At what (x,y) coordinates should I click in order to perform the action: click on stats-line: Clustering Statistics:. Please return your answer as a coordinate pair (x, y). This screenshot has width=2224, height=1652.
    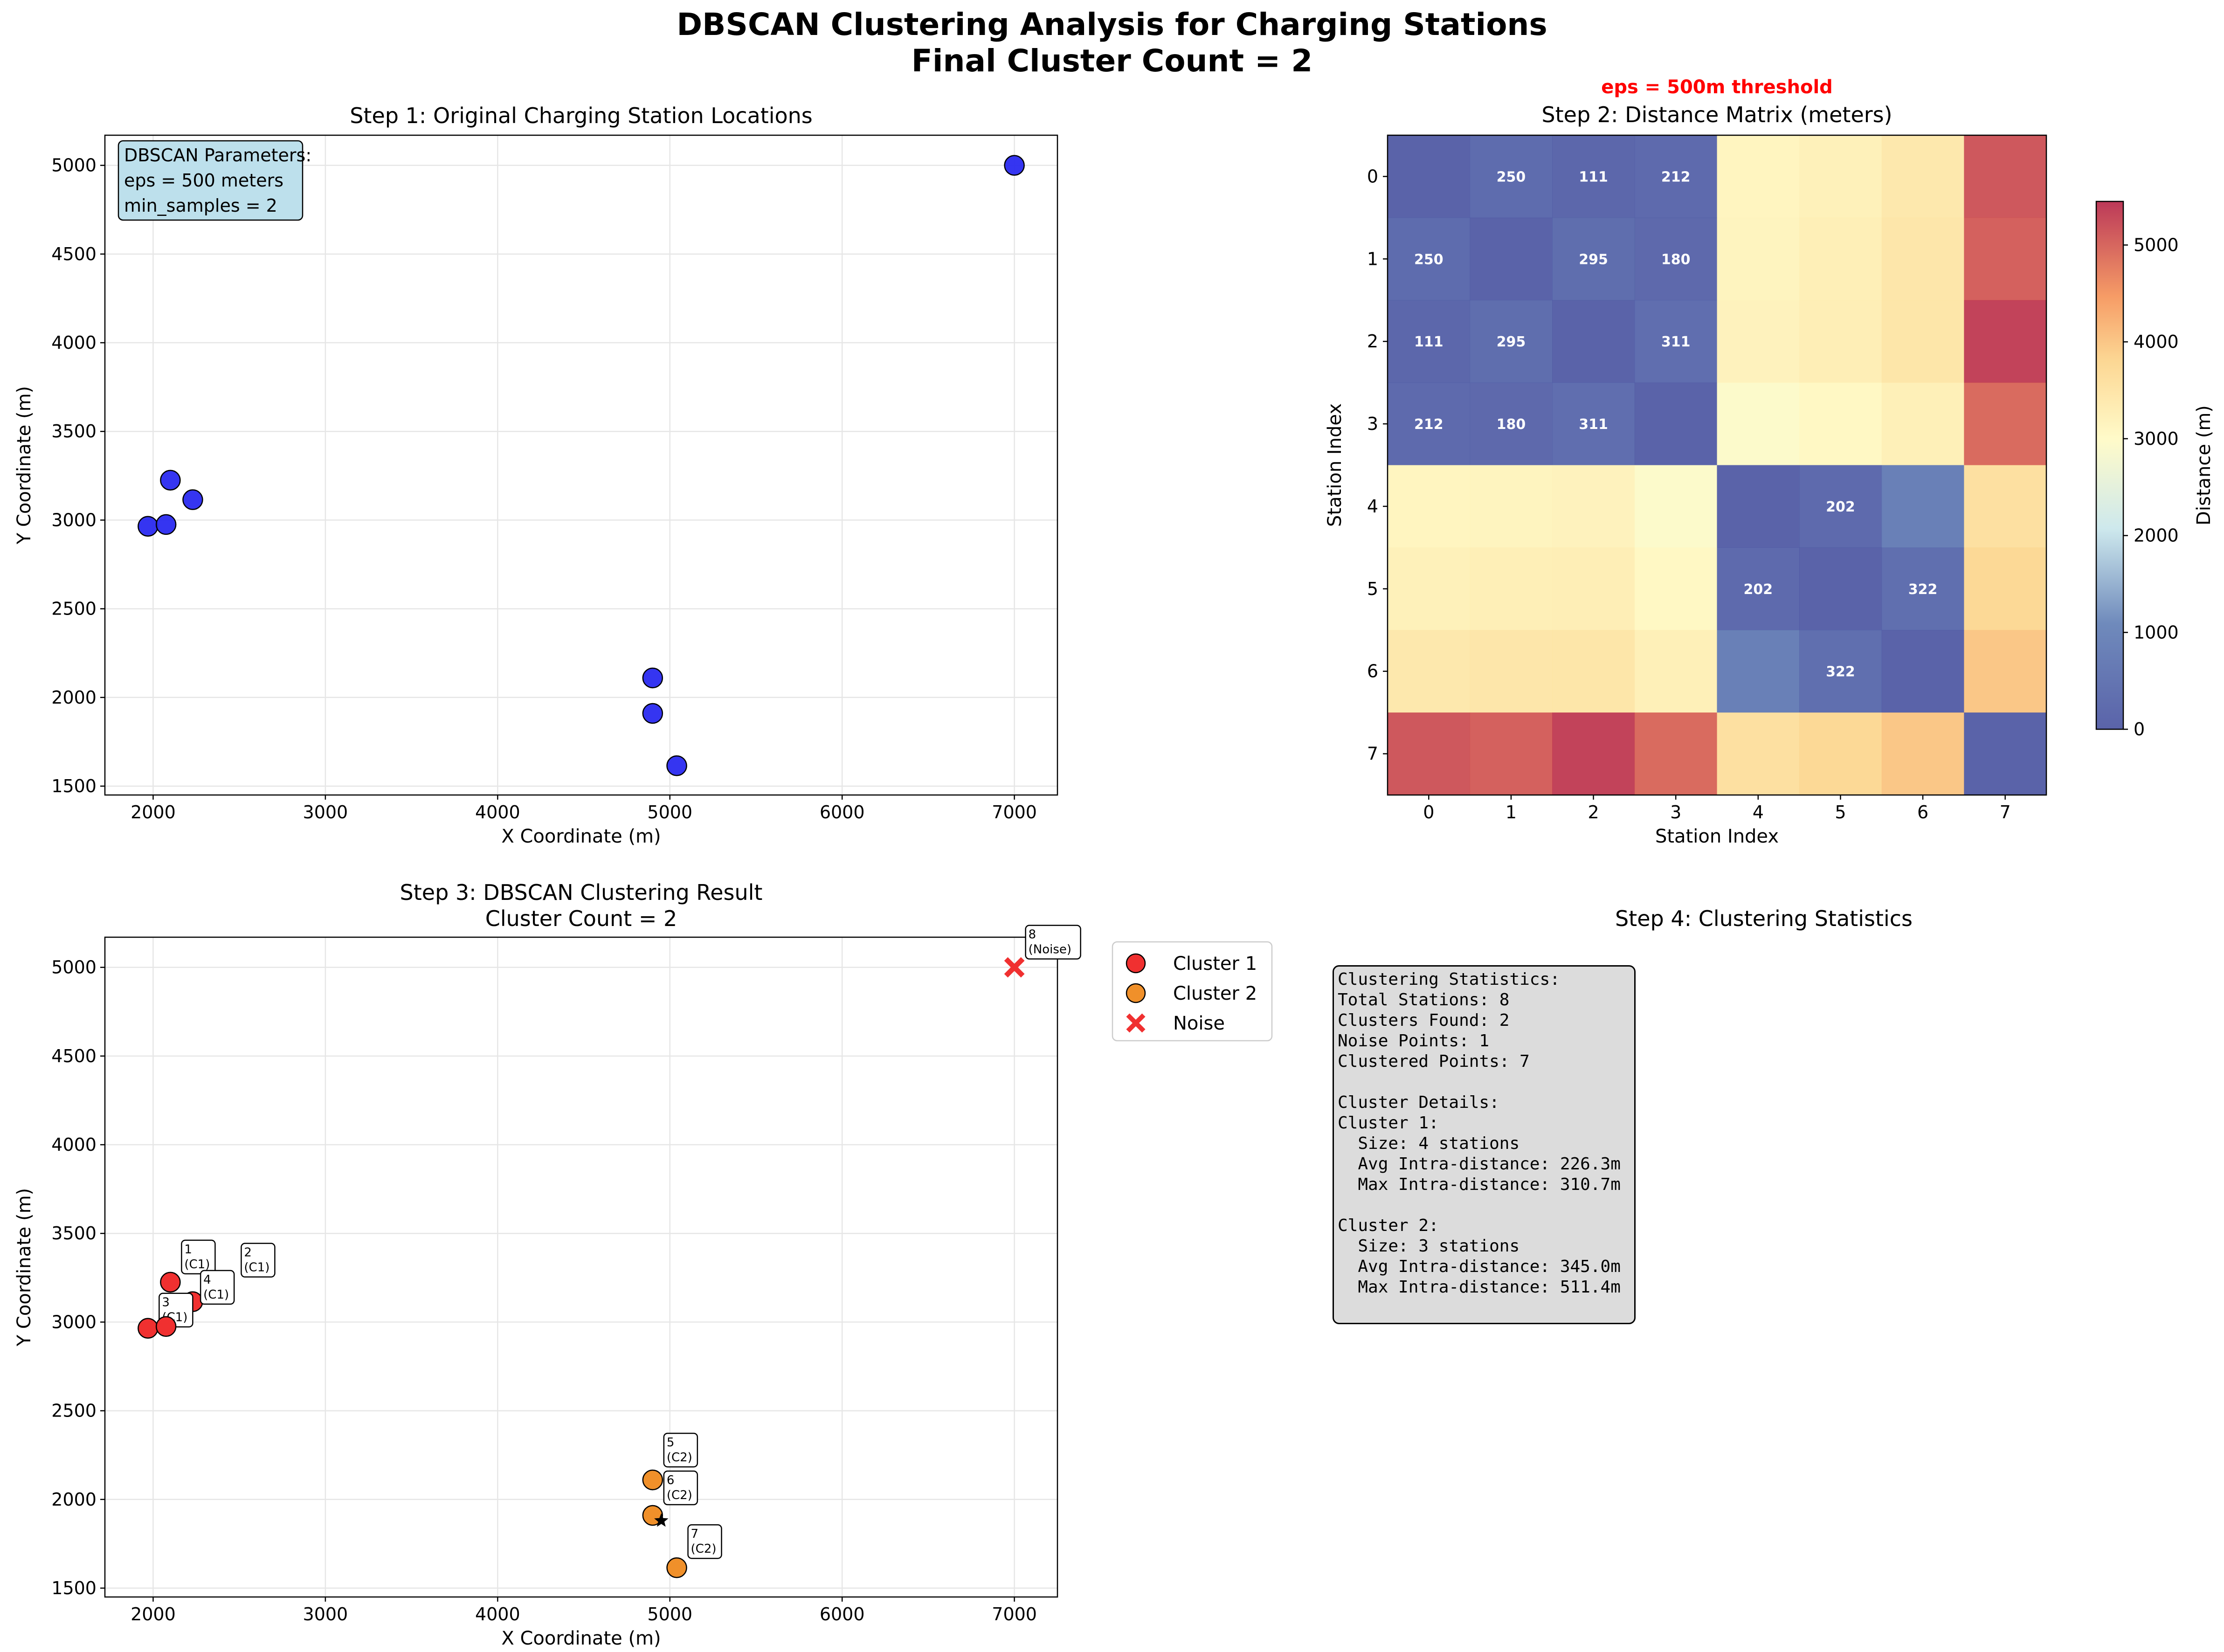
    Looking at the image, I should click on (1449, 979).